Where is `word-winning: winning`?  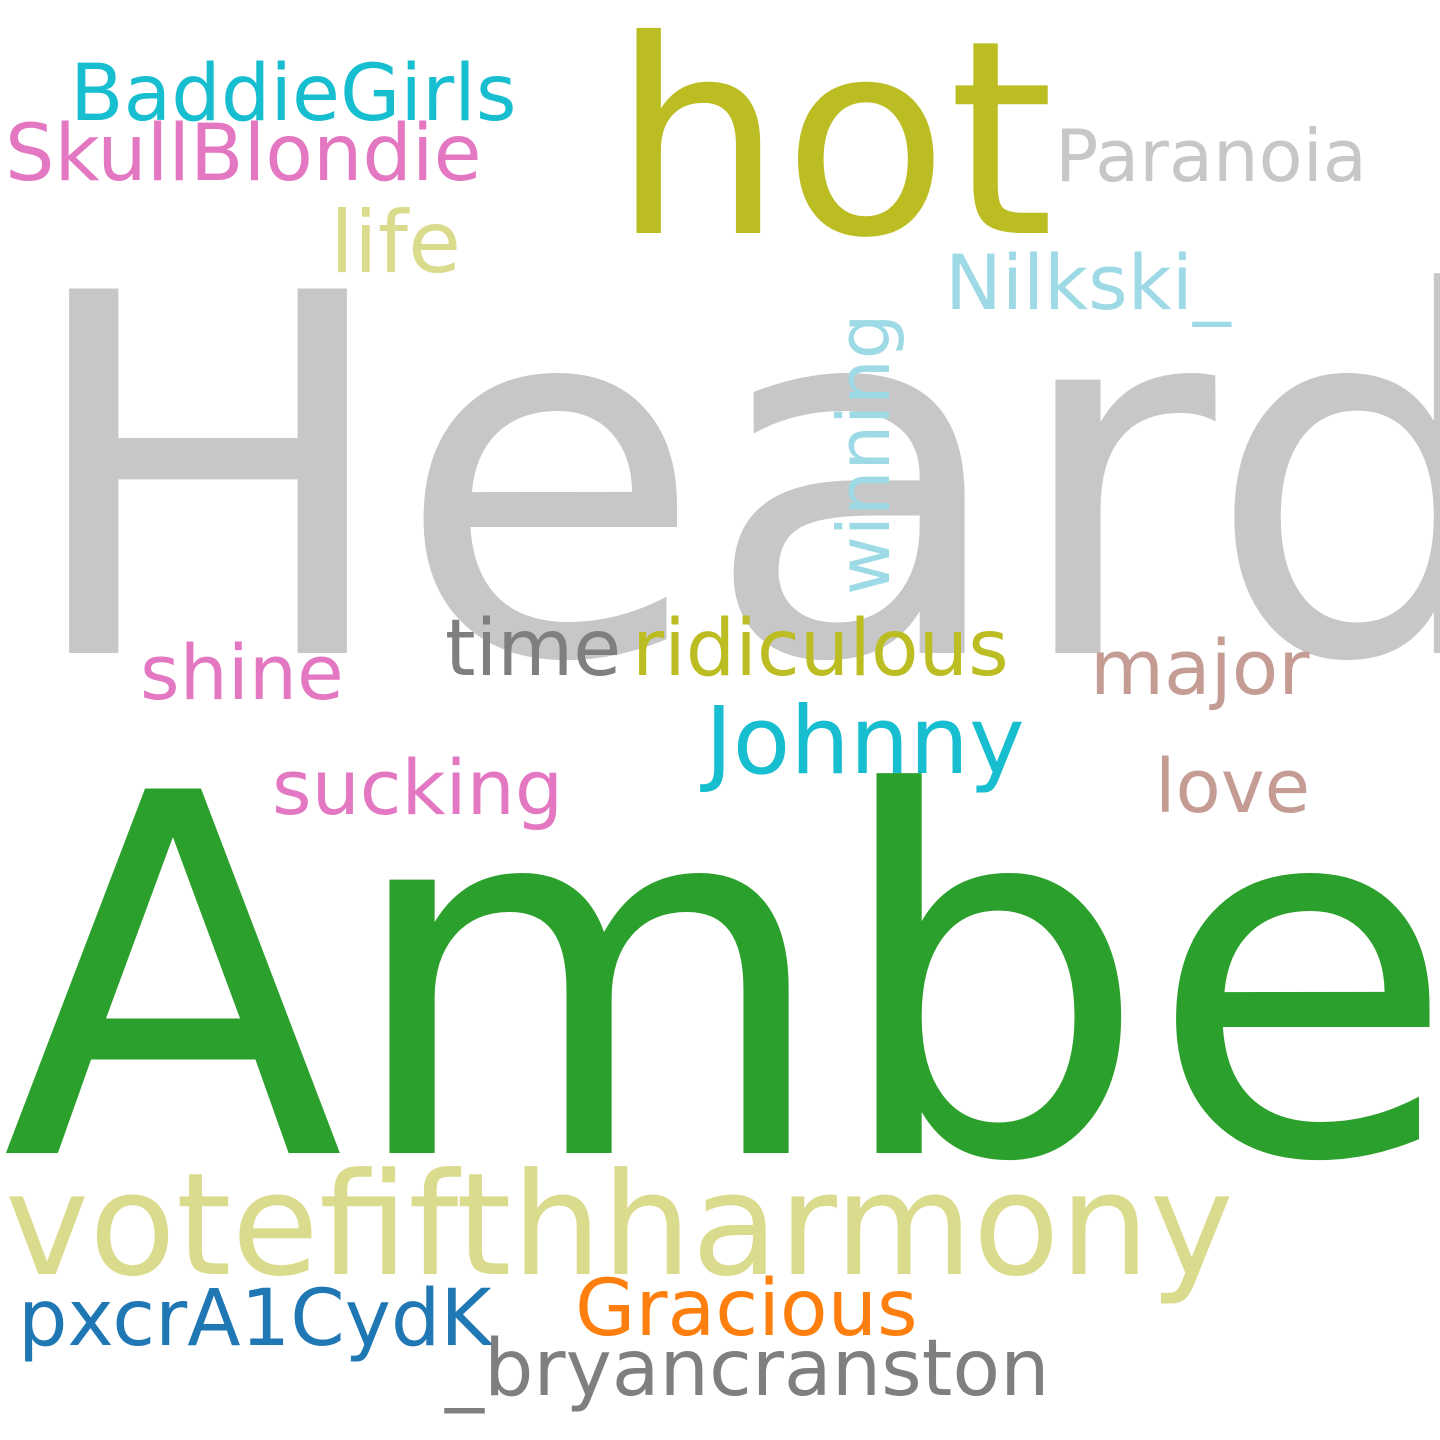 word-winning: winning is located at coordinates (864, 454).